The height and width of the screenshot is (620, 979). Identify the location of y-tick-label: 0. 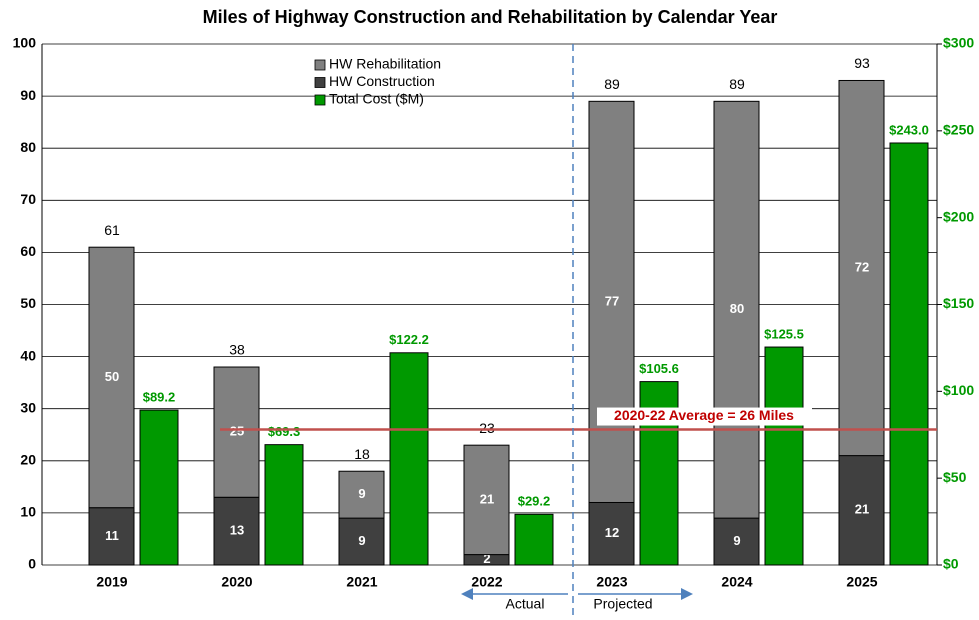
(32, 564).